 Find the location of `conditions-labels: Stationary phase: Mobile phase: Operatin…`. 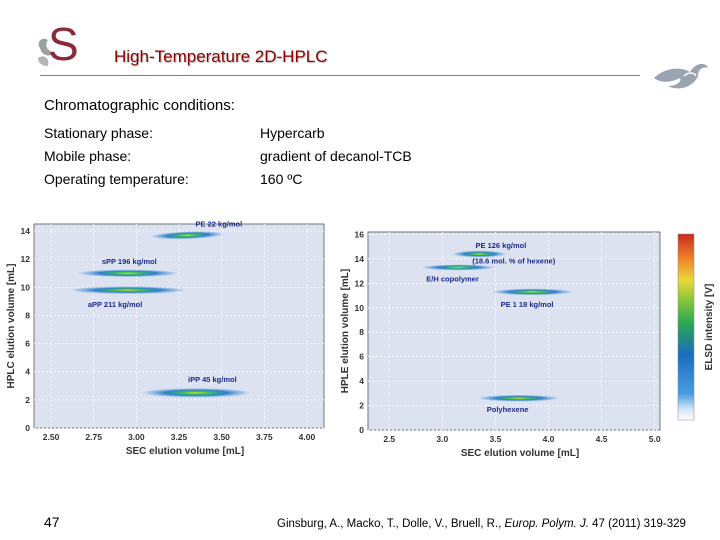

conditions-labels: Stationary phase: Mobile phase: Operatin… is located at coordinates (116, 156).